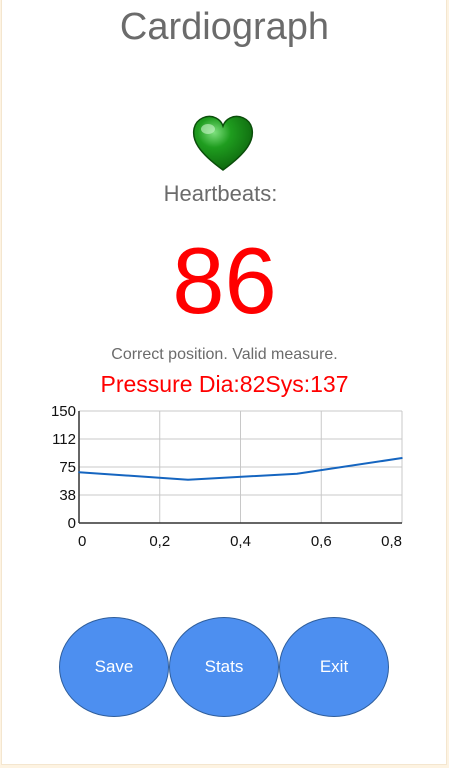 The width and height of the screenshot is (449, 768). Describe the element at coordinates (63, 411) in the screenshot. I see `y-tick-label: 150` at that location.